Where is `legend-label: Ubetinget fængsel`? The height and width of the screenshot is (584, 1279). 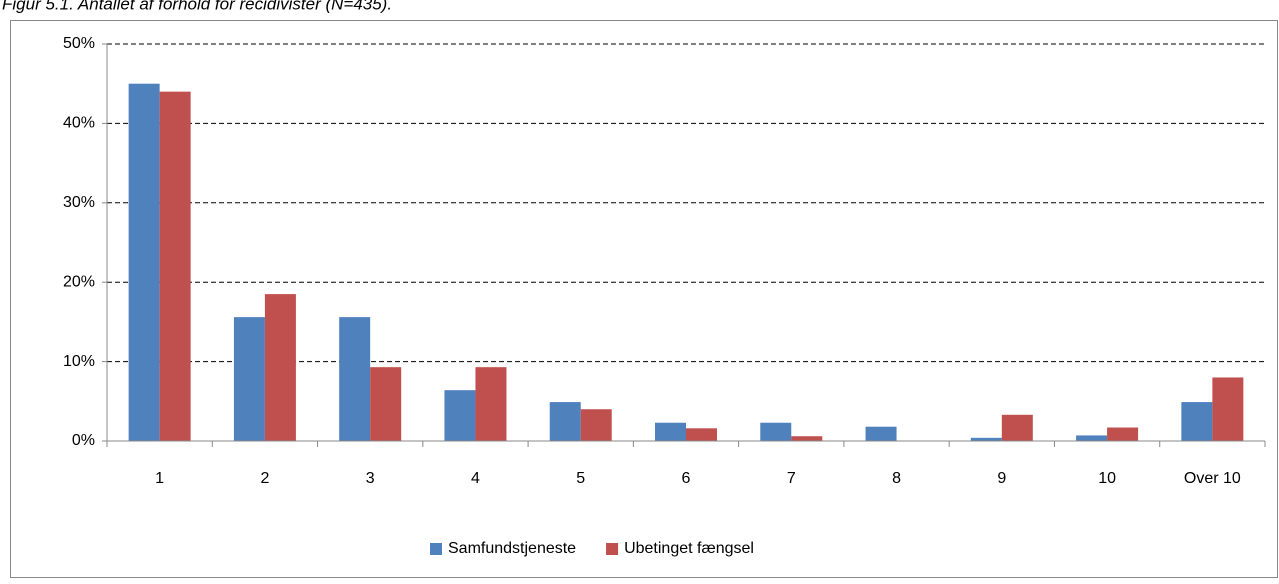
legend-label: Ubetinget fængsel is located at coordinates (689, 548).